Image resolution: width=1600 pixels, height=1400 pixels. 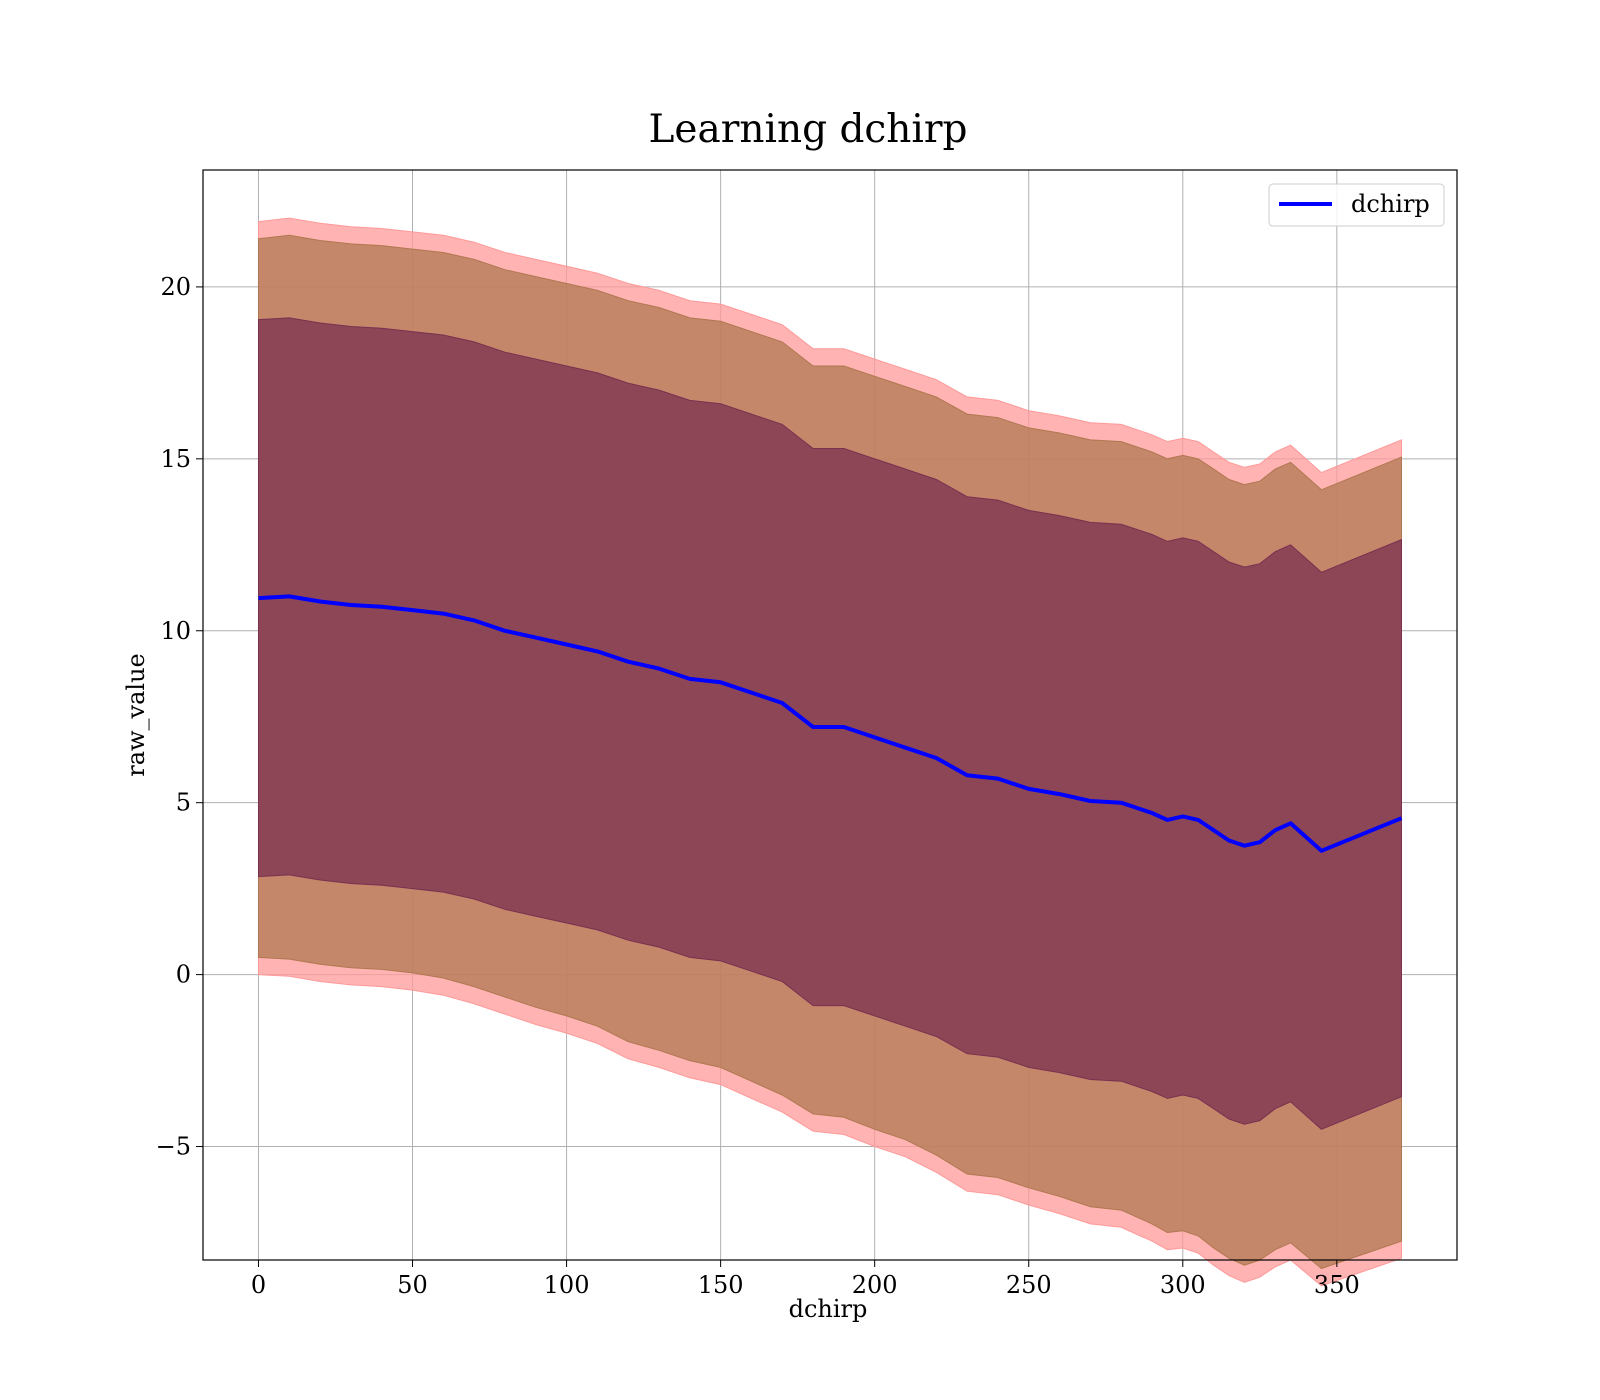 I want to click on x-tick-label: 250, so click(x=1029, y=1285).